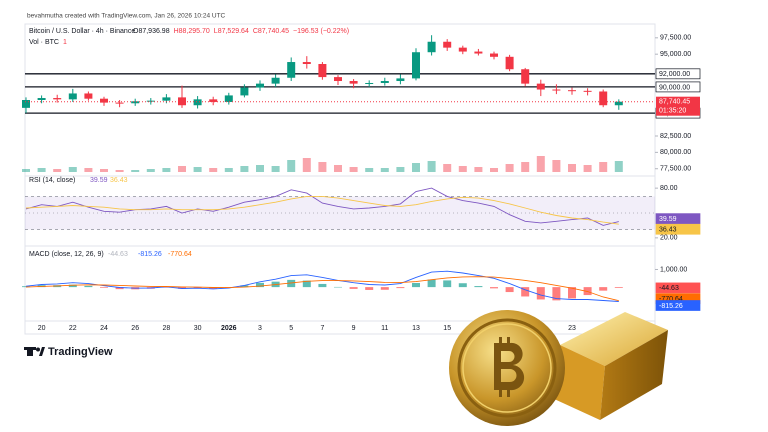 Image resolution: width=768 pixels, height=432 pixels. What do you see at coordinates (572, 328) in the screenshot?
I see `x-tick-label: 23` at bounding box center [572, 328].